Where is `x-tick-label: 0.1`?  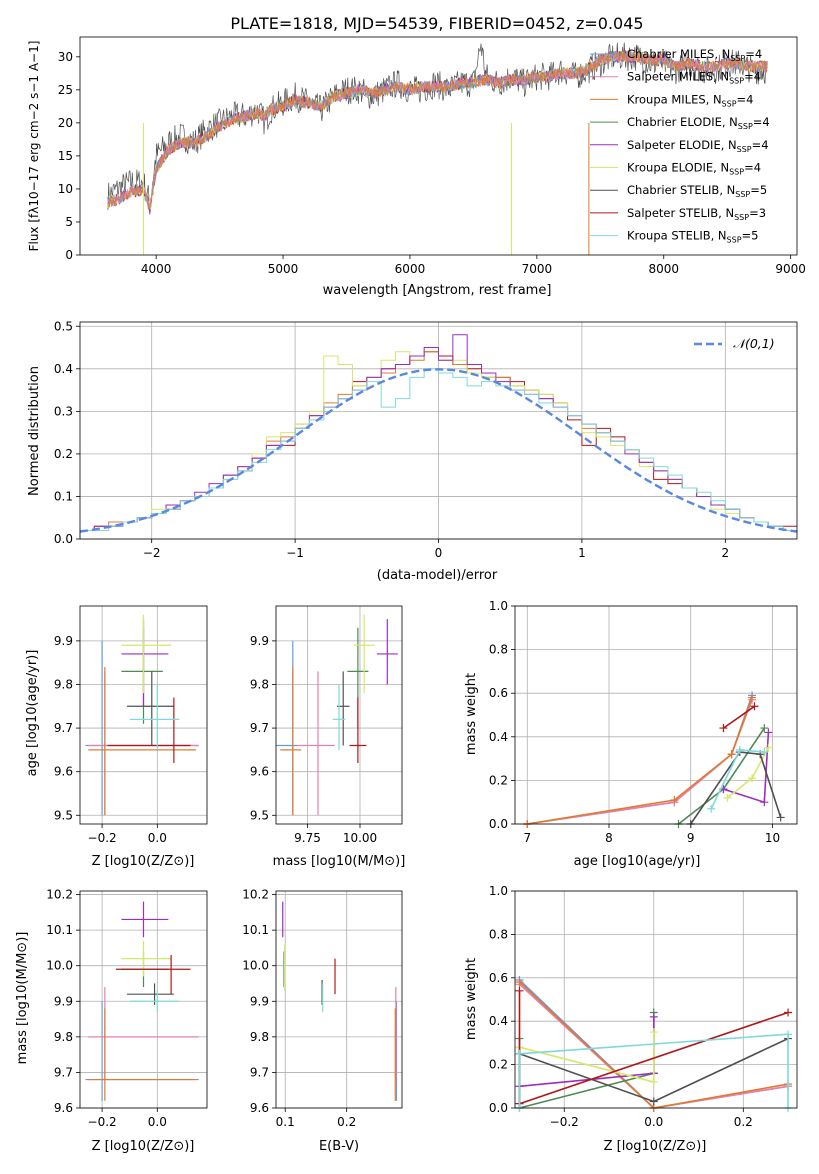
x-tick-label: 0.1 is located at coordinates (285, 1122).